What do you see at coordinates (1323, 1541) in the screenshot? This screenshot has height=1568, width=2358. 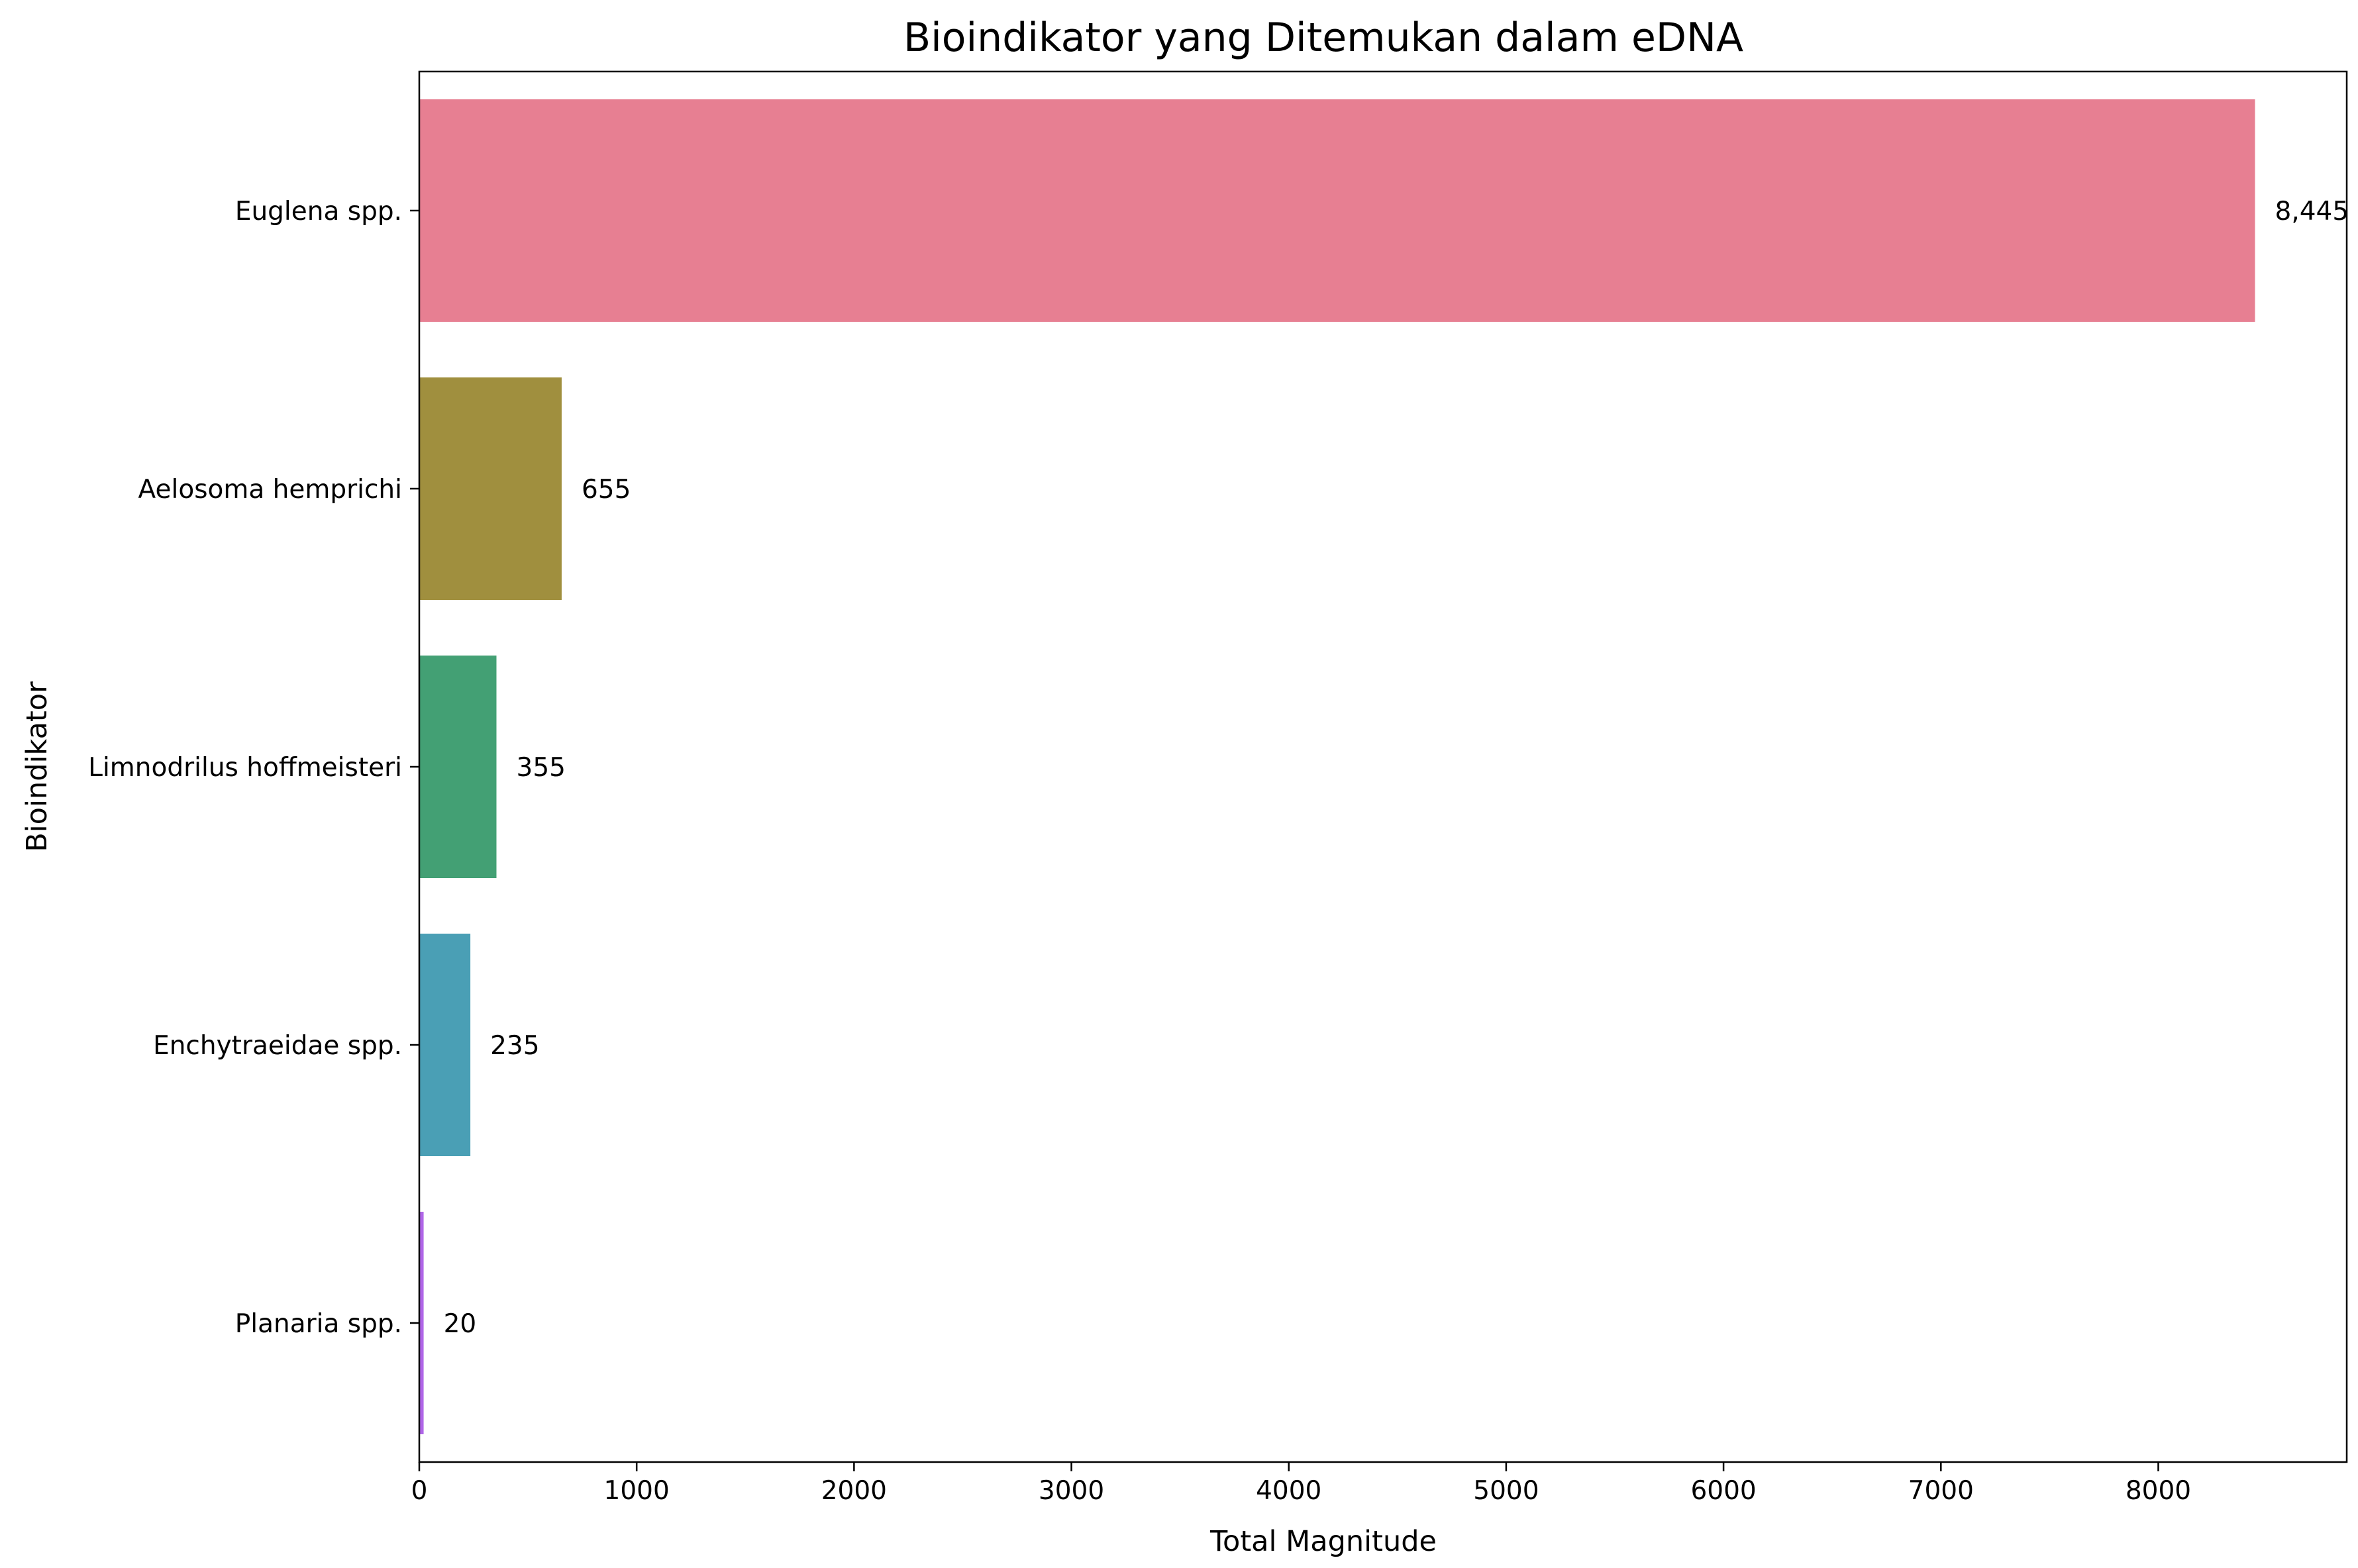 I see `x-axis-label: Total Magnitude` at bounding box center [1323, 1541].